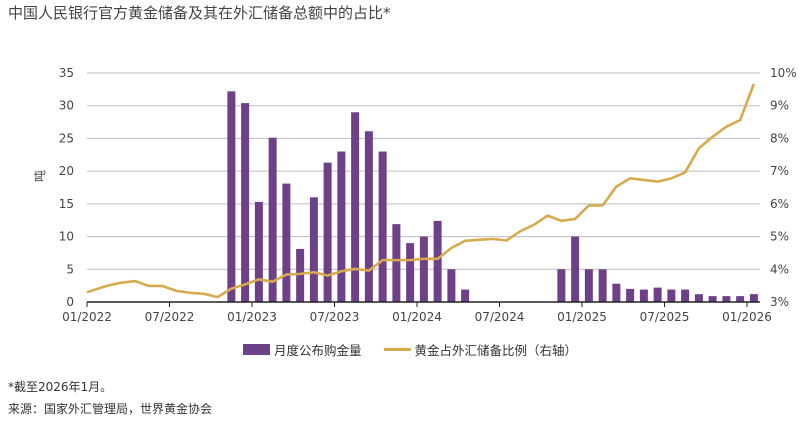 The image size is (809, 425). What do you see at coordinates (779, 269) in the screenshot?
I see `y-tick-label-right: 4%` at bounding box center [779, 269].